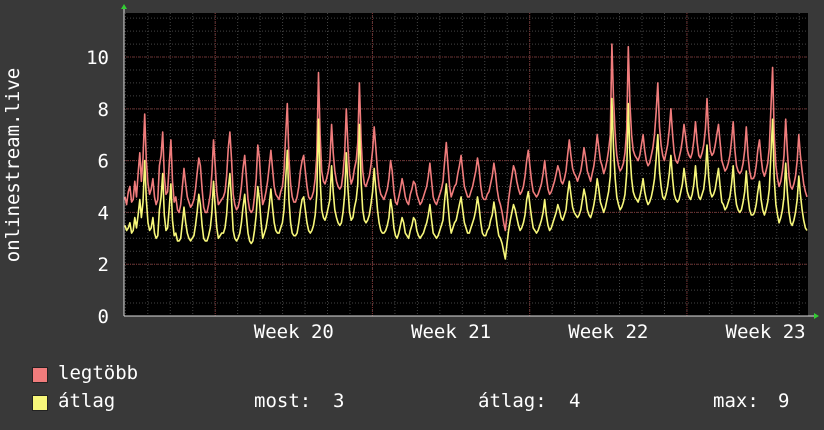  Describe the element at coordinates (87, 401) in the screenshot. I see `legend-label-atlag: átlag` at that location.